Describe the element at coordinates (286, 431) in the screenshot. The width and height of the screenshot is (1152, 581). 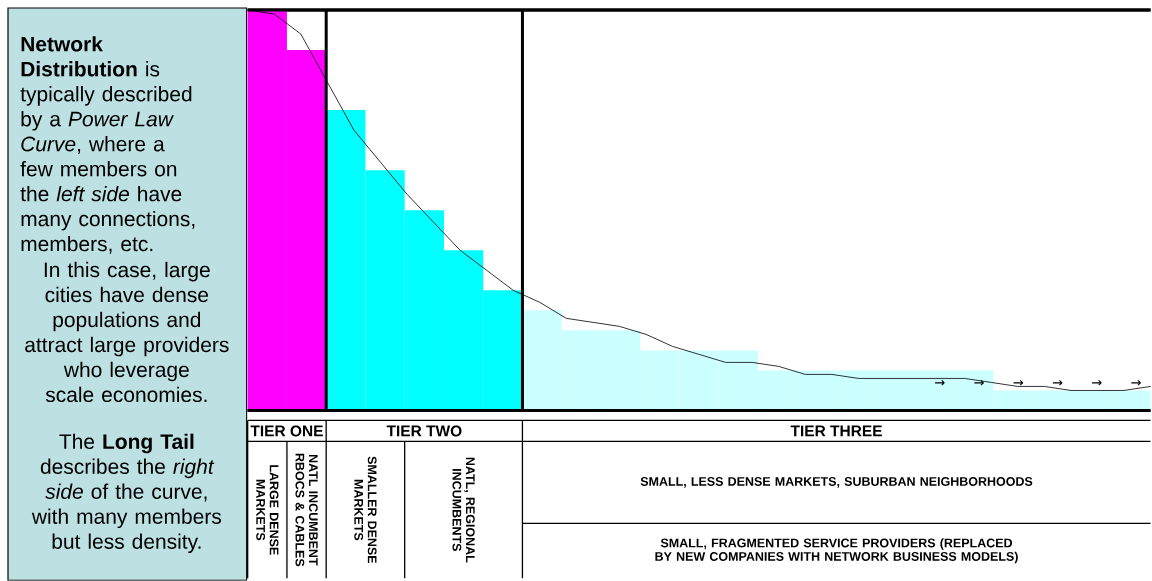
I see `text: TIER ONE` at that location.